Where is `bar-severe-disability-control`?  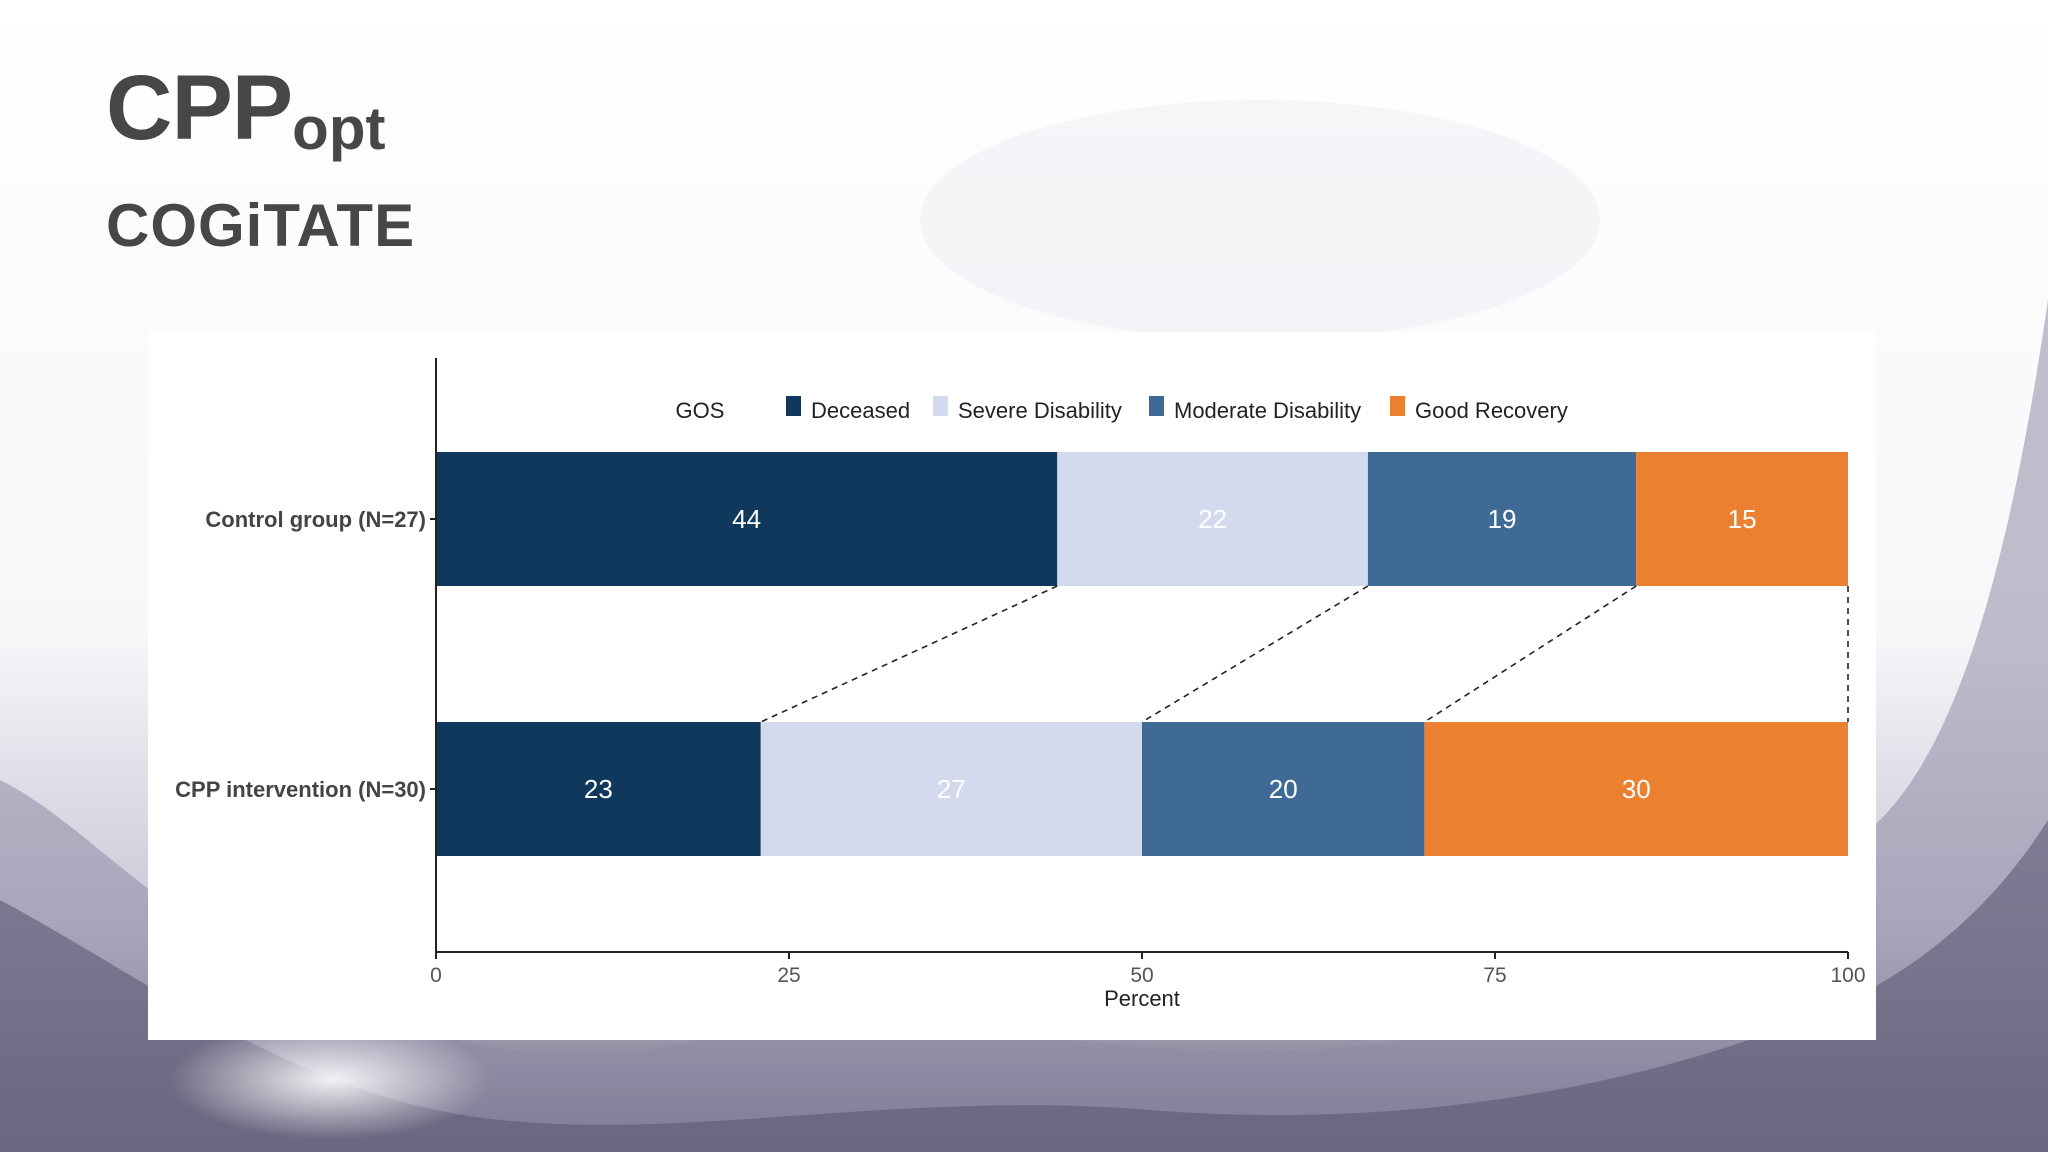
bar-severe-disability-control is located at coordinates (1212, 519).